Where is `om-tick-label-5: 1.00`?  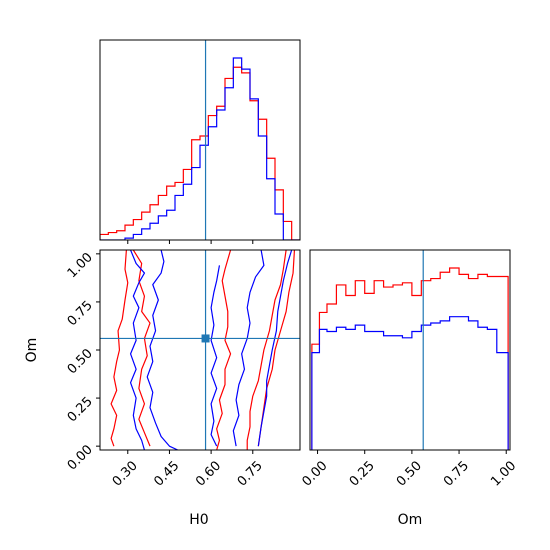 om-tick-label-5: 1.00 is located at coordinates (80, 265).